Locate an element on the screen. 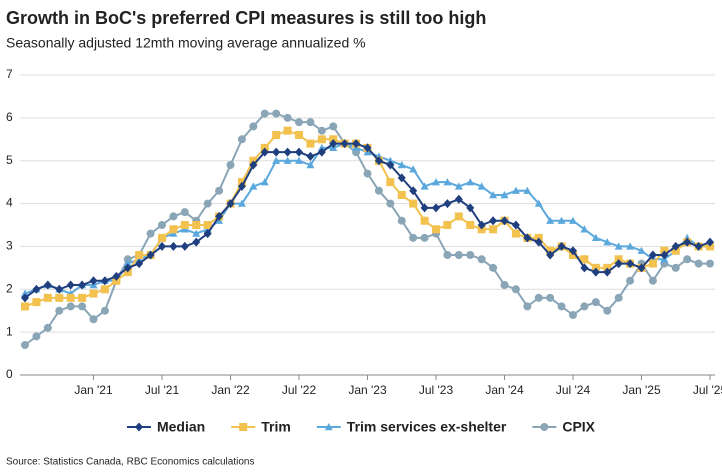 This screenshot has height=475, width=722. legend-item: CPIX is located at coordinates (564, 427).